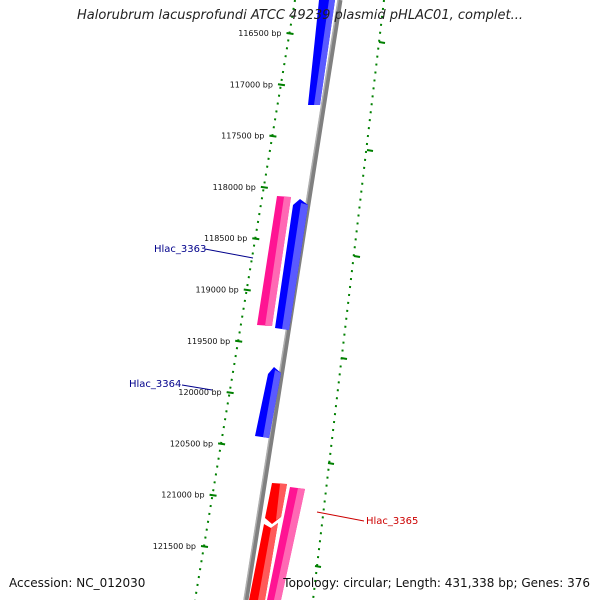 The image size is (600, 600). Describe the element at coordinates (281, 502) in the screenshot. I see `gene-reverse-1-highlight` at that location.